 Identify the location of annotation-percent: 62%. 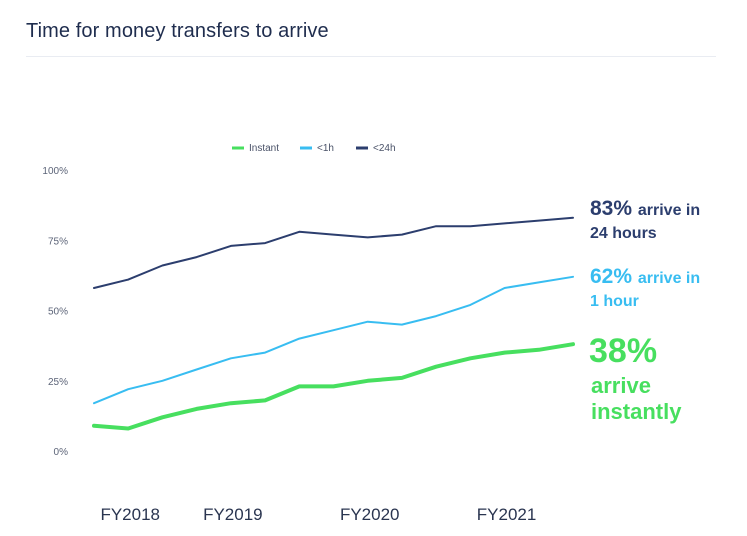
(614, 276).